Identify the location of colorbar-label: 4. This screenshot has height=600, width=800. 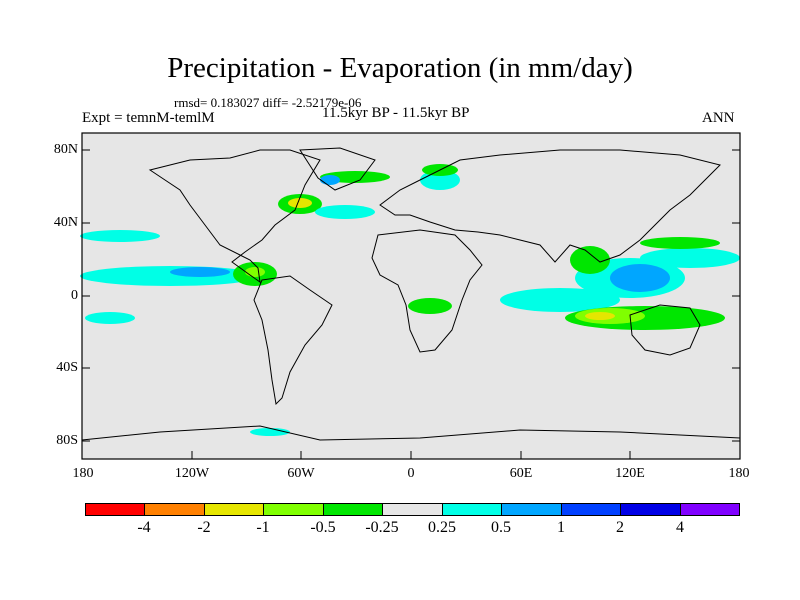
(680, 527).